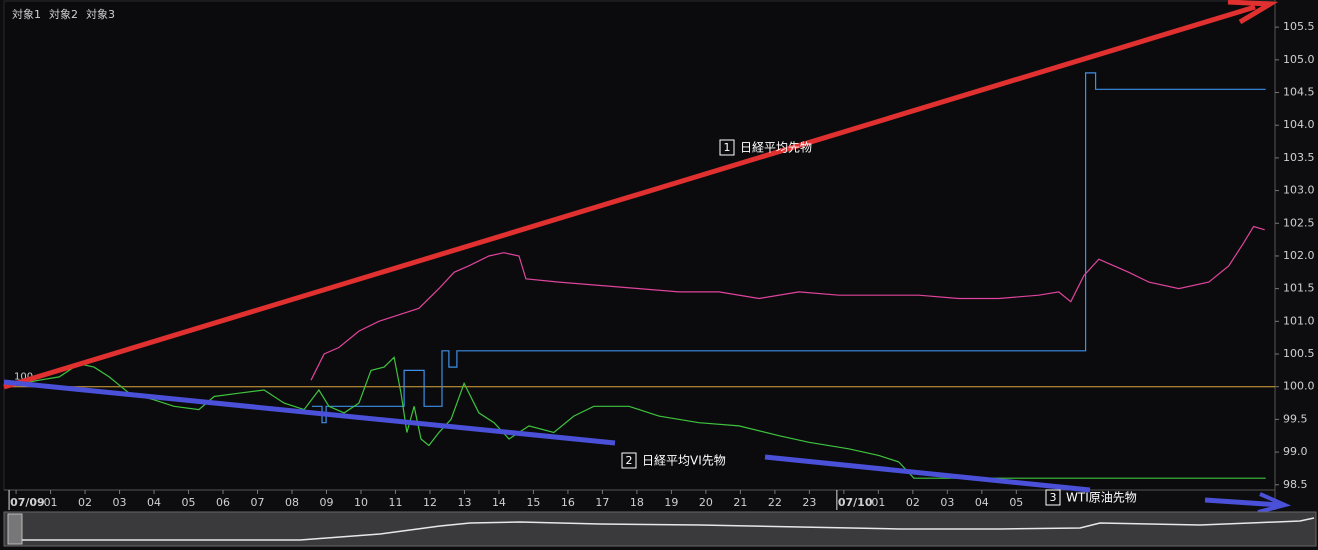  I want to click on annotation-label: 日経平均VI先物, so click(684, 461).